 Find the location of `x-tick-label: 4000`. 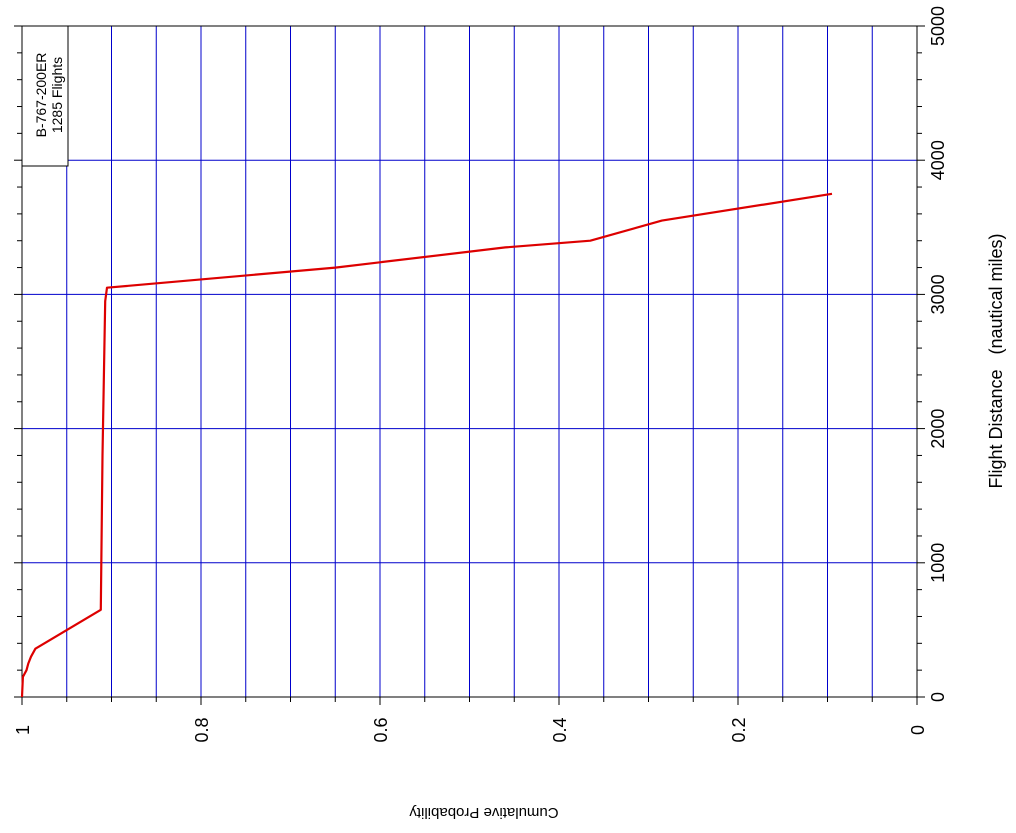

x-tick-label: 4000 is located at coordinates (938, 160).